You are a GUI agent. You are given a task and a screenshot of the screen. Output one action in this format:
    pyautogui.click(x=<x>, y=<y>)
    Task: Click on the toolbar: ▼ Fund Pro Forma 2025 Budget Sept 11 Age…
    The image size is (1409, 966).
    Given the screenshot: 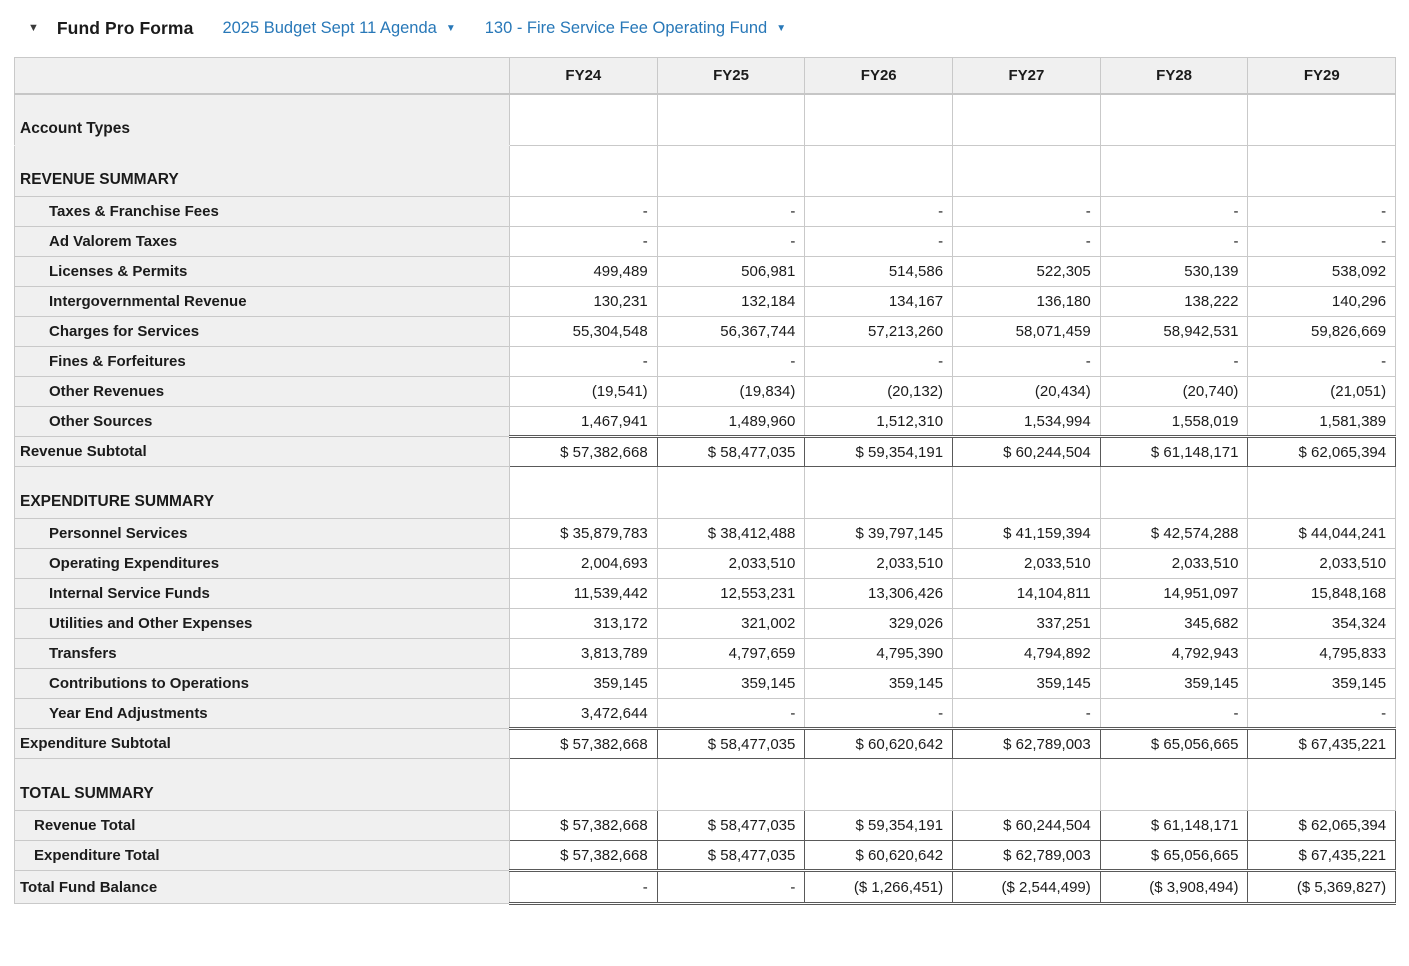 What is the action you would take?
    pyautogui.click(x=704, y=28)
    